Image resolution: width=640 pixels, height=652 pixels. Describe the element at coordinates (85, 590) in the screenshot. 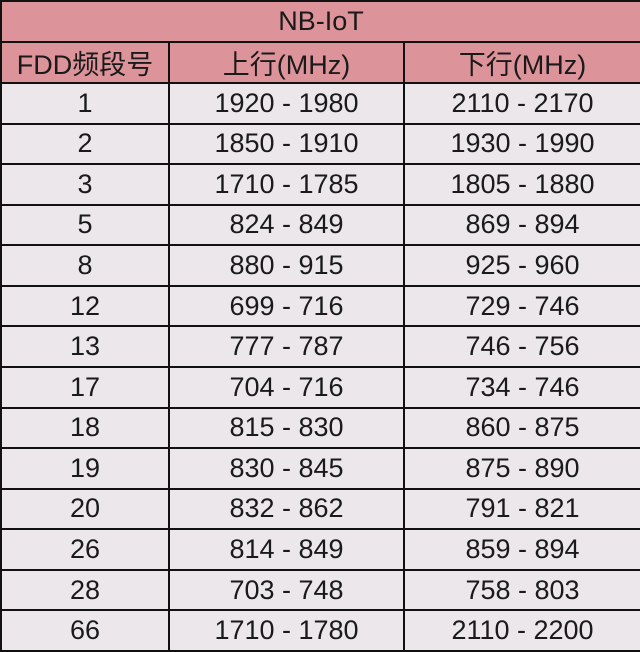

I see `band-cell: 28` at that location.